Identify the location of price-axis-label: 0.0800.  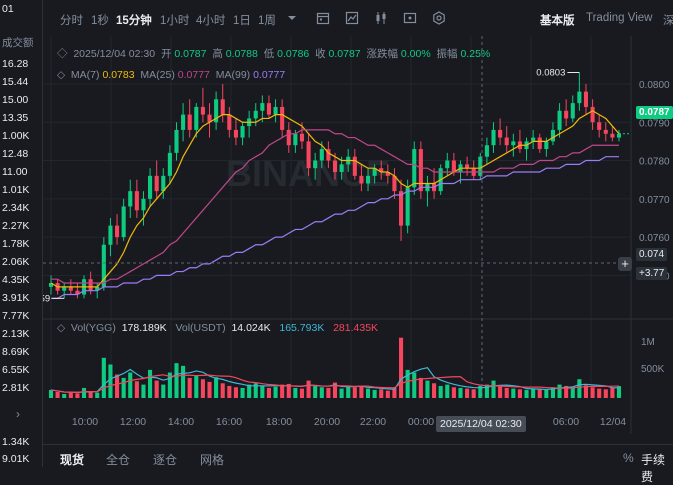
(654, 85).